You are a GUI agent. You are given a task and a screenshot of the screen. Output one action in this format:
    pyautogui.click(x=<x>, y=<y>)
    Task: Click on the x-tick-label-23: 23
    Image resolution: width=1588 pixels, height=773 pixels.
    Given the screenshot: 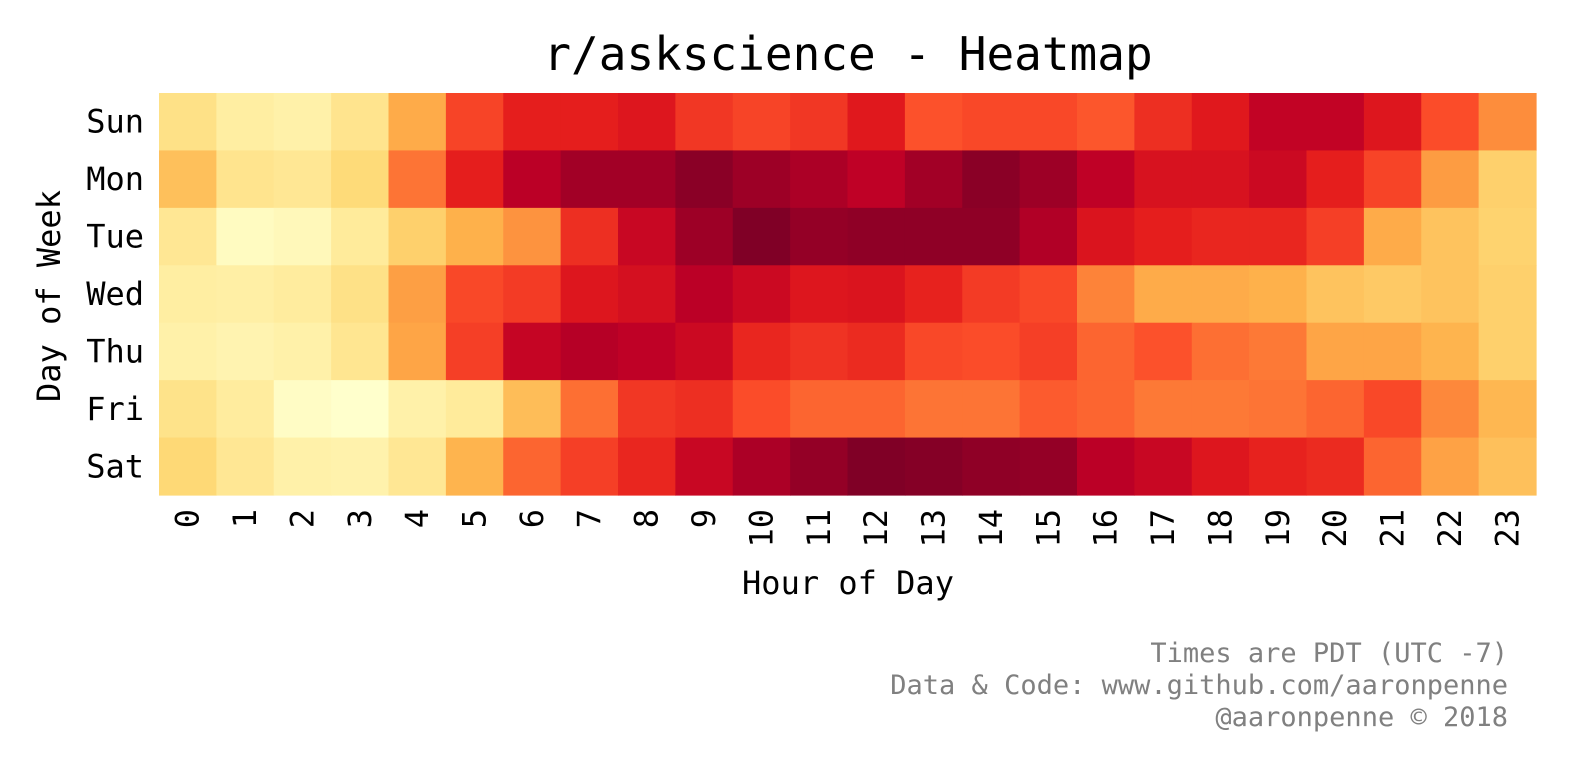 What is the action you would take?
    pyautogui.click(x=1507, y=528)
    